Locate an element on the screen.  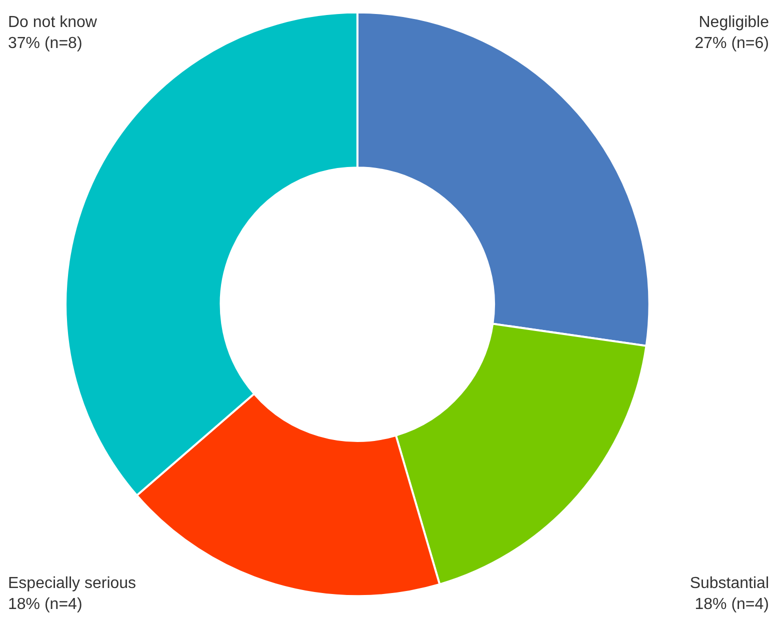
data-label: 37% (n=8) is located at coordinates (45, 43).